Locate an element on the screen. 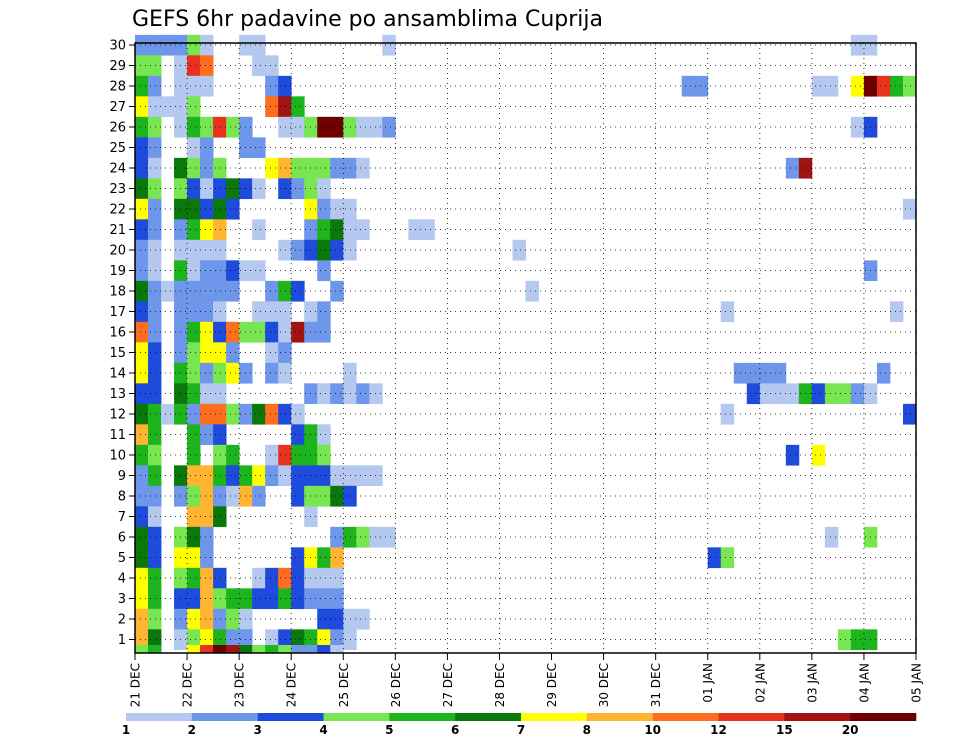 This screenshot has width=960, height=747. x-tick-label: 29 DEC is located at coordinates (552, 685).